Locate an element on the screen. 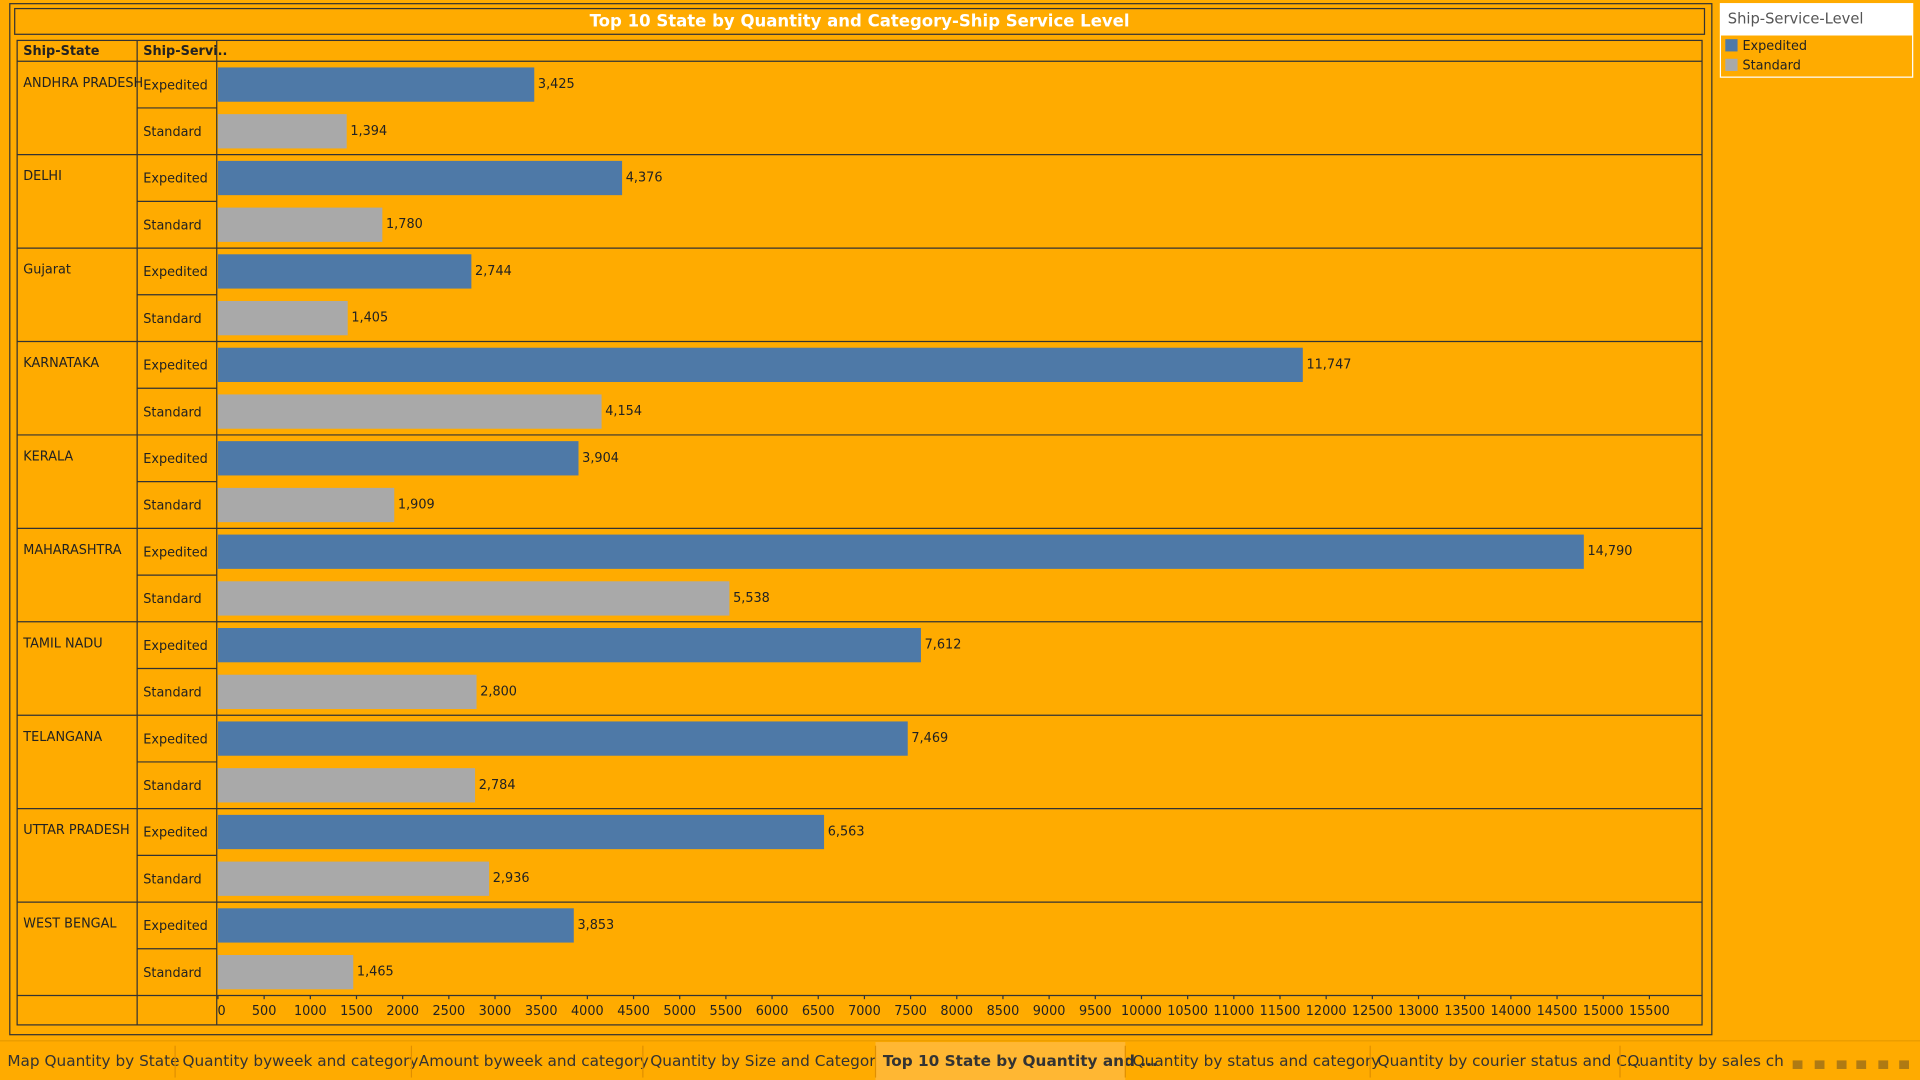 The image size is (1920, 1080). x-tick-label: 7000 is located at coordinates (864, 1011).